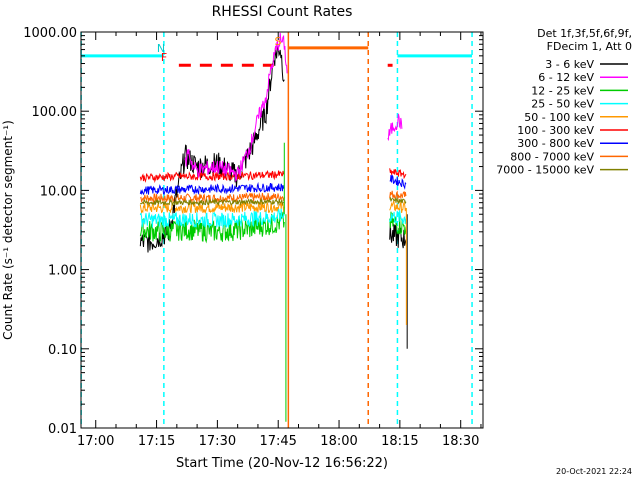 Image resolution: width=640 pixels, height=480 pixels. What do you see at coordinates (282, 463) in the screenshot?
I see `x-axis-label: Start Time (20-Nov-12 16:56:22)` at bounding box center [282, 463].